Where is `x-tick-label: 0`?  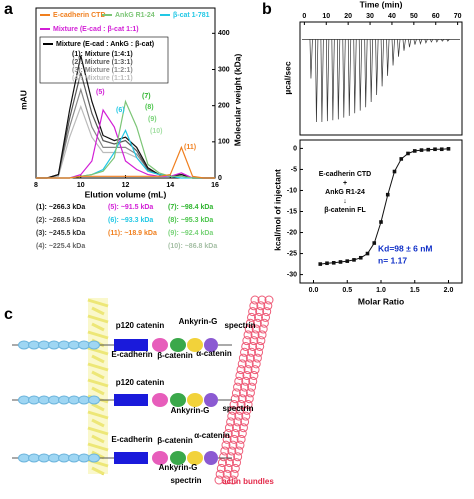
x-tick-label: 0 is located at coordinates (304, 16).